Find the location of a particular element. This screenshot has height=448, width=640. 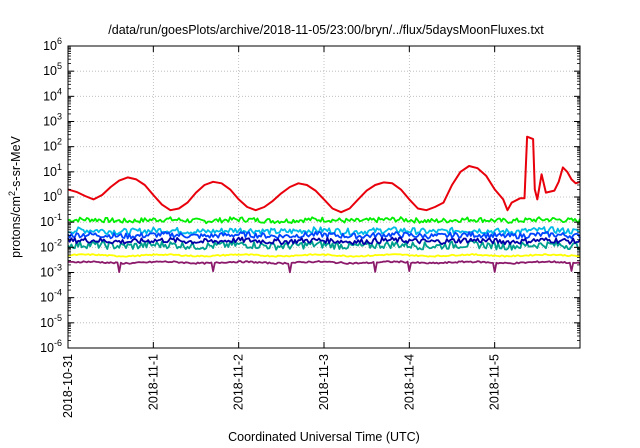

x-tick-label: 2018-11-2 is located at coordinates (239, 382).